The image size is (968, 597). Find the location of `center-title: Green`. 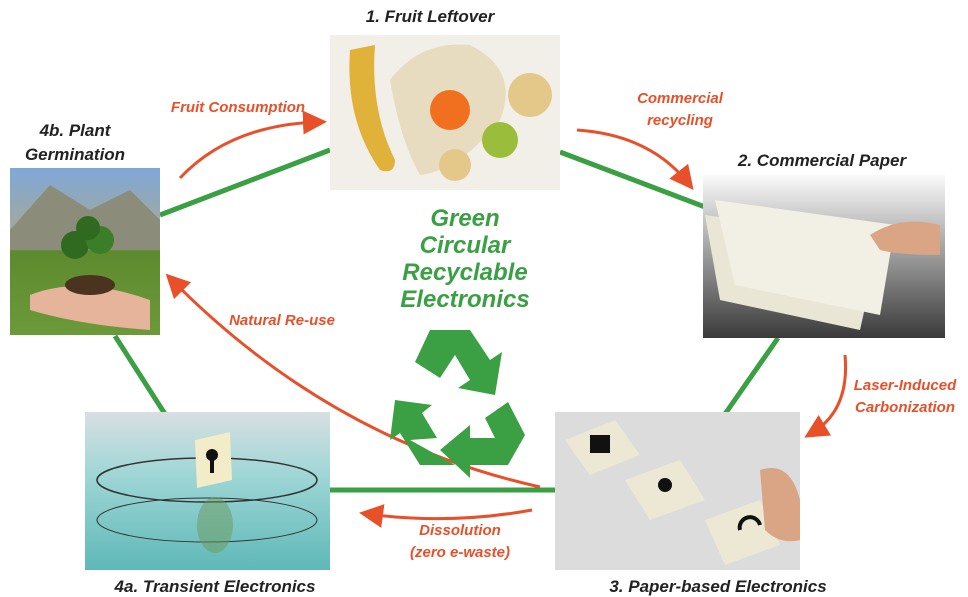

center-title: Green is located at coordinates (464, 218).